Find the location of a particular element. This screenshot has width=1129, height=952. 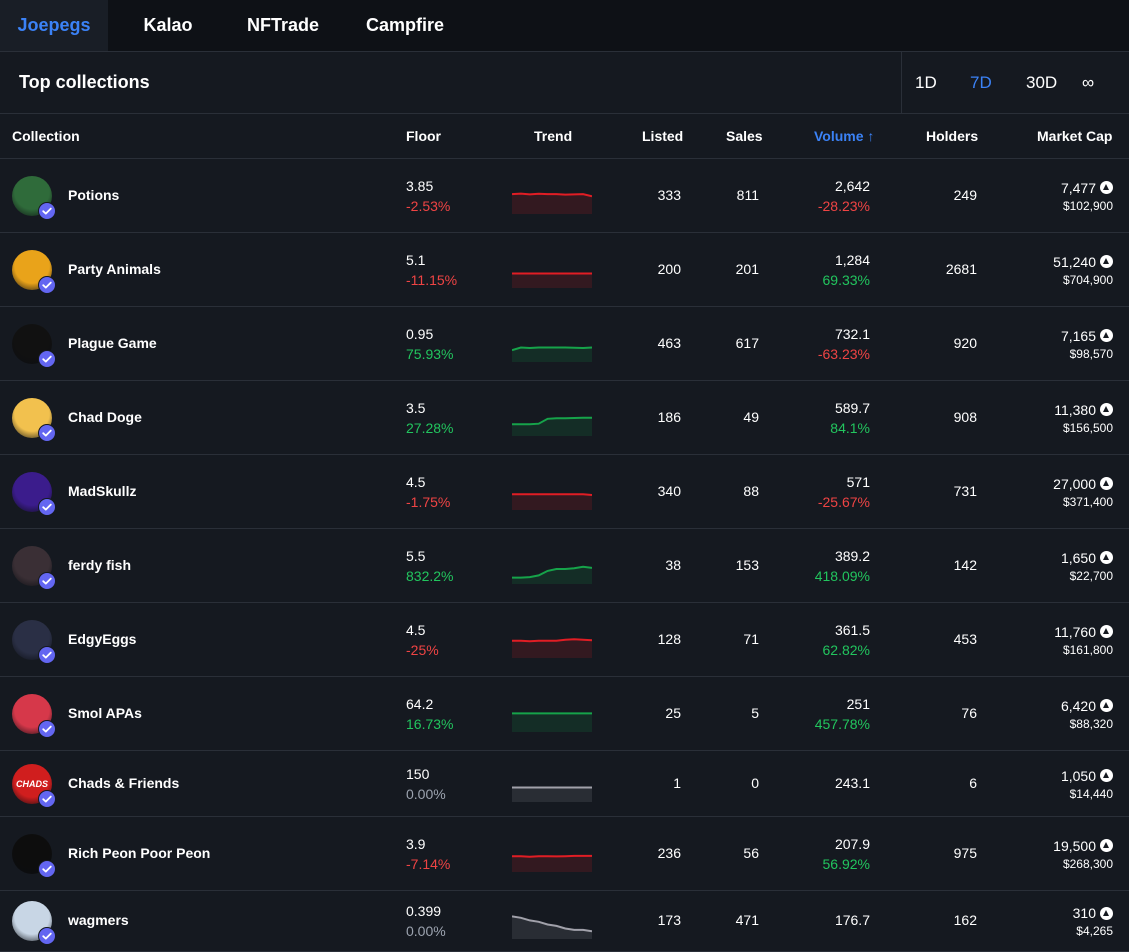

floor-cell: 4.5 -1.75% is located at coordinates (428, 492).